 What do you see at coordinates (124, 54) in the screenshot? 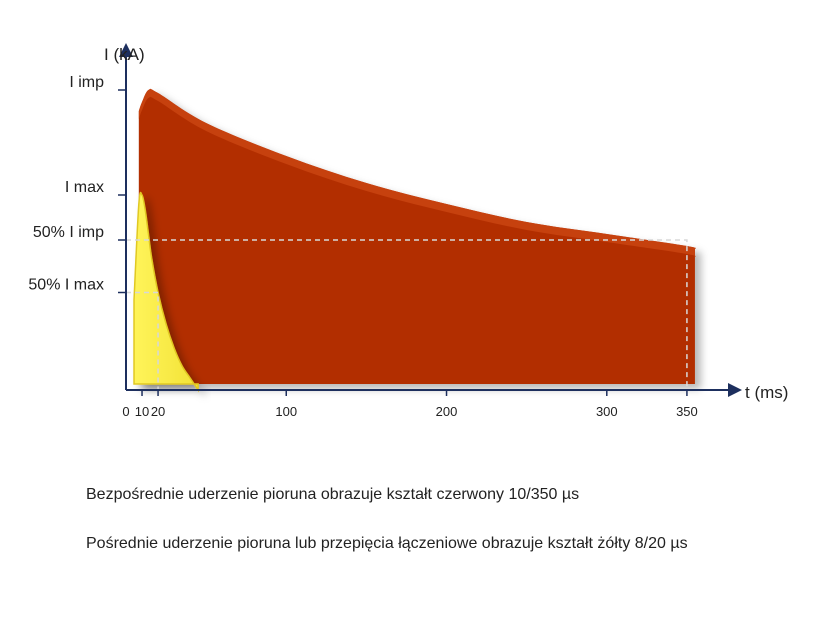
I see `y-axis-label: I (kA)` at bounding box center [124, 54].